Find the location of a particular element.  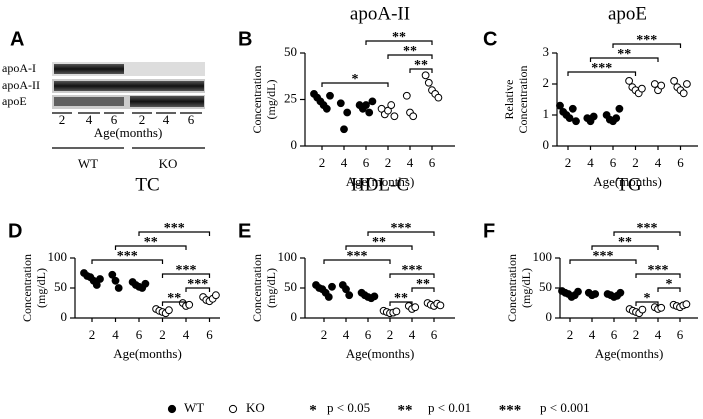

y-tick-label: 3 is located at coordinates (546, 51).